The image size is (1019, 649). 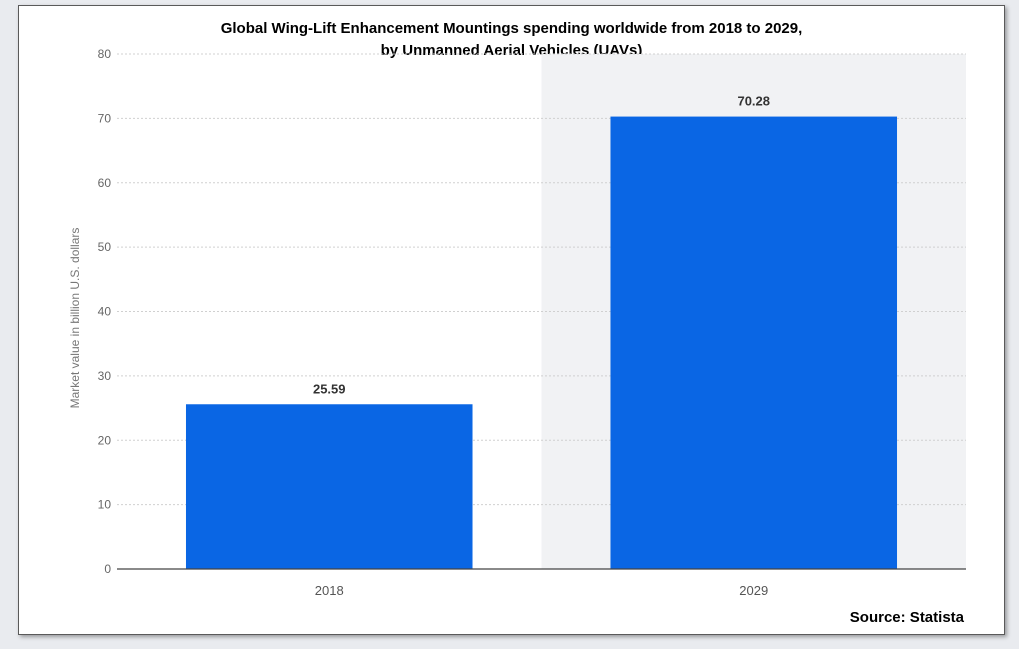 I want to click on data-label-2018: 25.59, so click(x=329, y=388).